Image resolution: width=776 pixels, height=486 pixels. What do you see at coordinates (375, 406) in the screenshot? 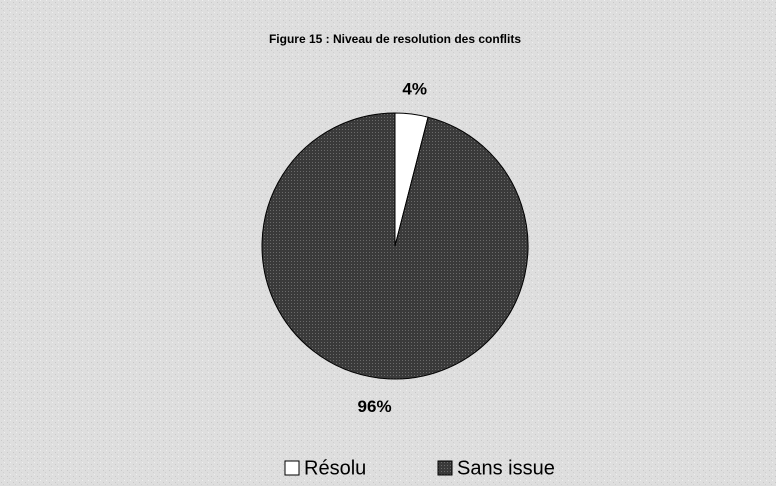
I see `data-label: 96%` at bounding box center [375, 406].